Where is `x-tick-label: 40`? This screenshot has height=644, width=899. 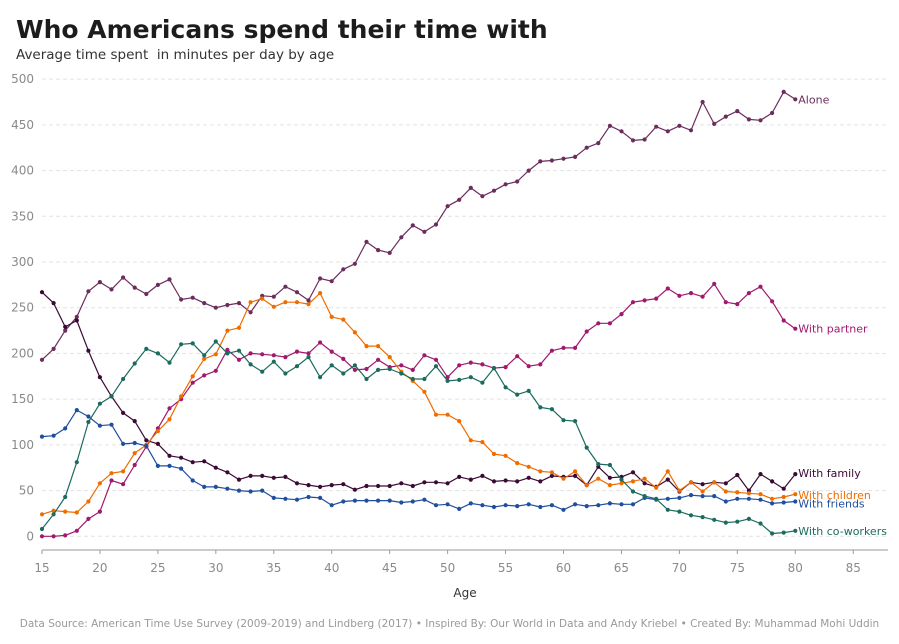 x-tick-label: 40 is located at coordinates (331, 568).